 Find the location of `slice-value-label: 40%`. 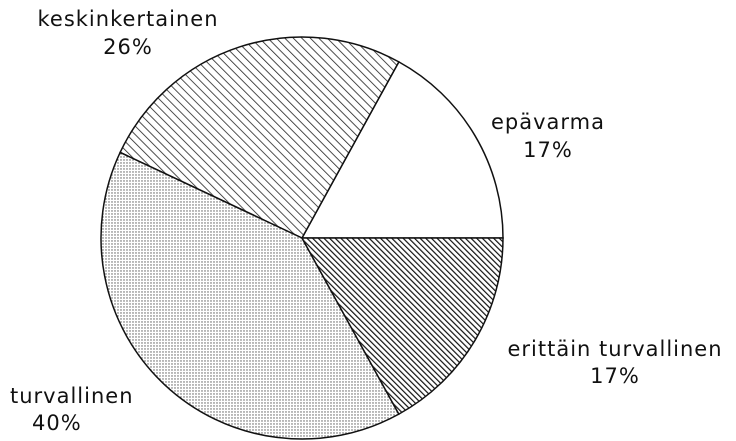

slice-value-label: 40% is located at coordinates (57, 423).